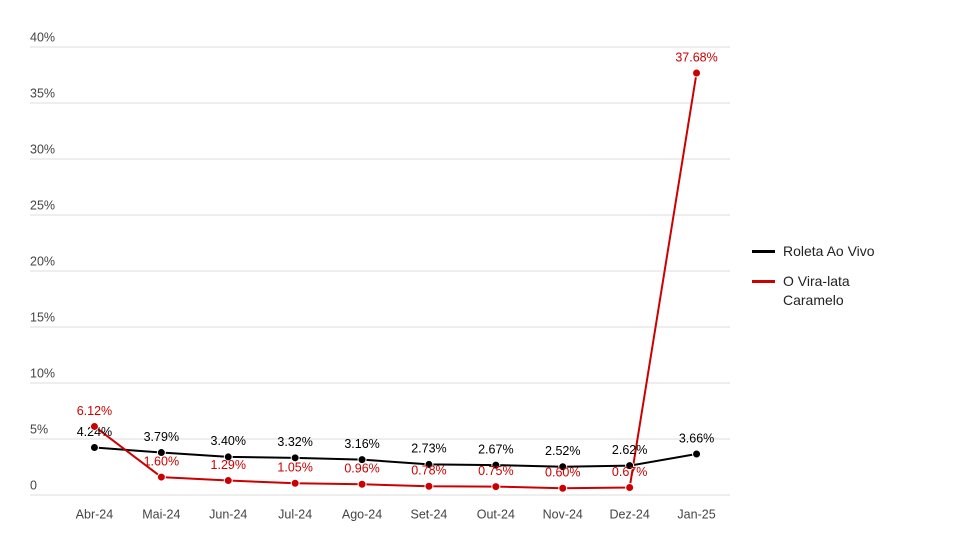  I want to click on legend-item: Roleta Ao Vivo, so click(827, 251).